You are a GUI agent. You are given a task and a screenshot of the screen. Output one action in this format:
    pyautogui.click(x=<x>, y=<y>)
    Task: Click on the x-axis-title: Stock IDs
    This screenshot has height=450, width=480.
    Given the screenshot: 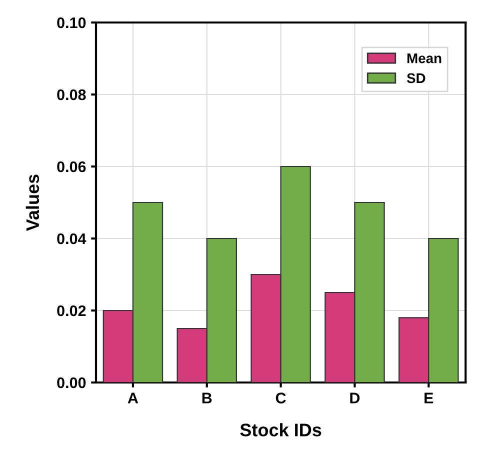 What is the action you would take?
    pyautogui.click(x=281, y=429)
    